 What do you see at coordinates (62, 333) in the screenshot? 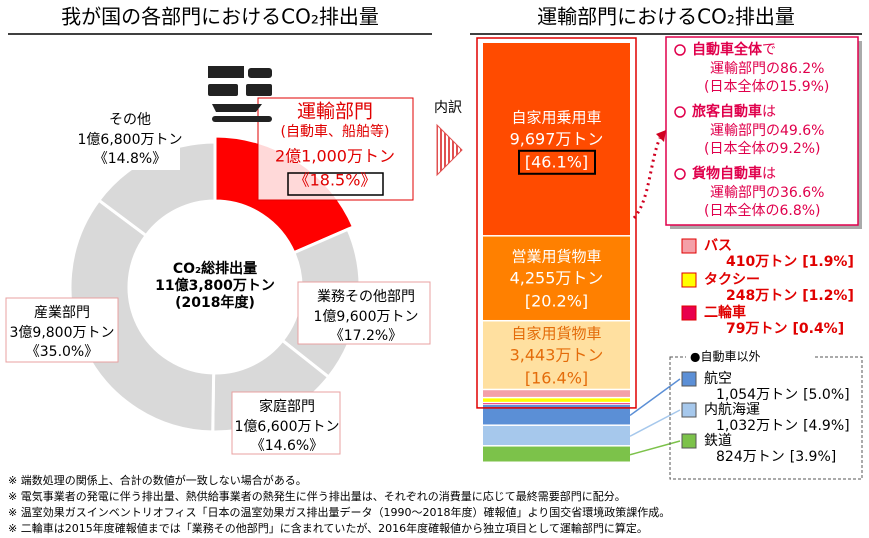
I see `slice-amount: 3億9,800万トン` at bounding box center [62, 333].